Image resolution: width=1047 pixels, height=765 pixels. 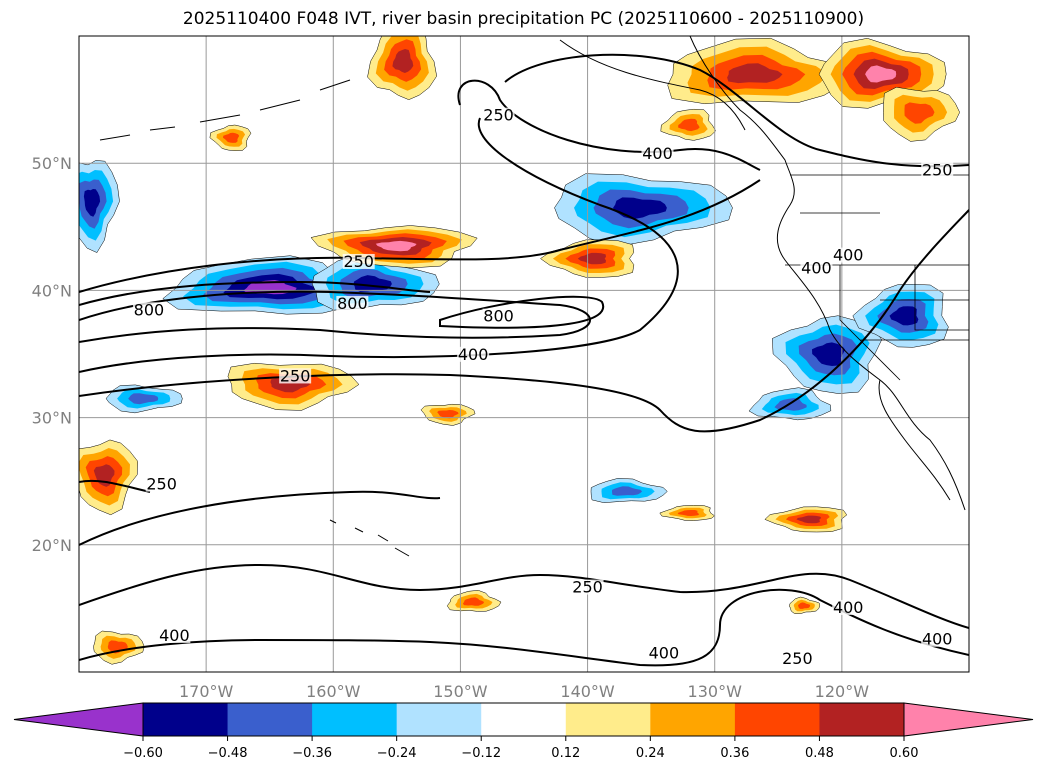 What do you see at coordinates (877, 277) in the screenshot?
I see `state-borders` at bounding box center [877, 277].